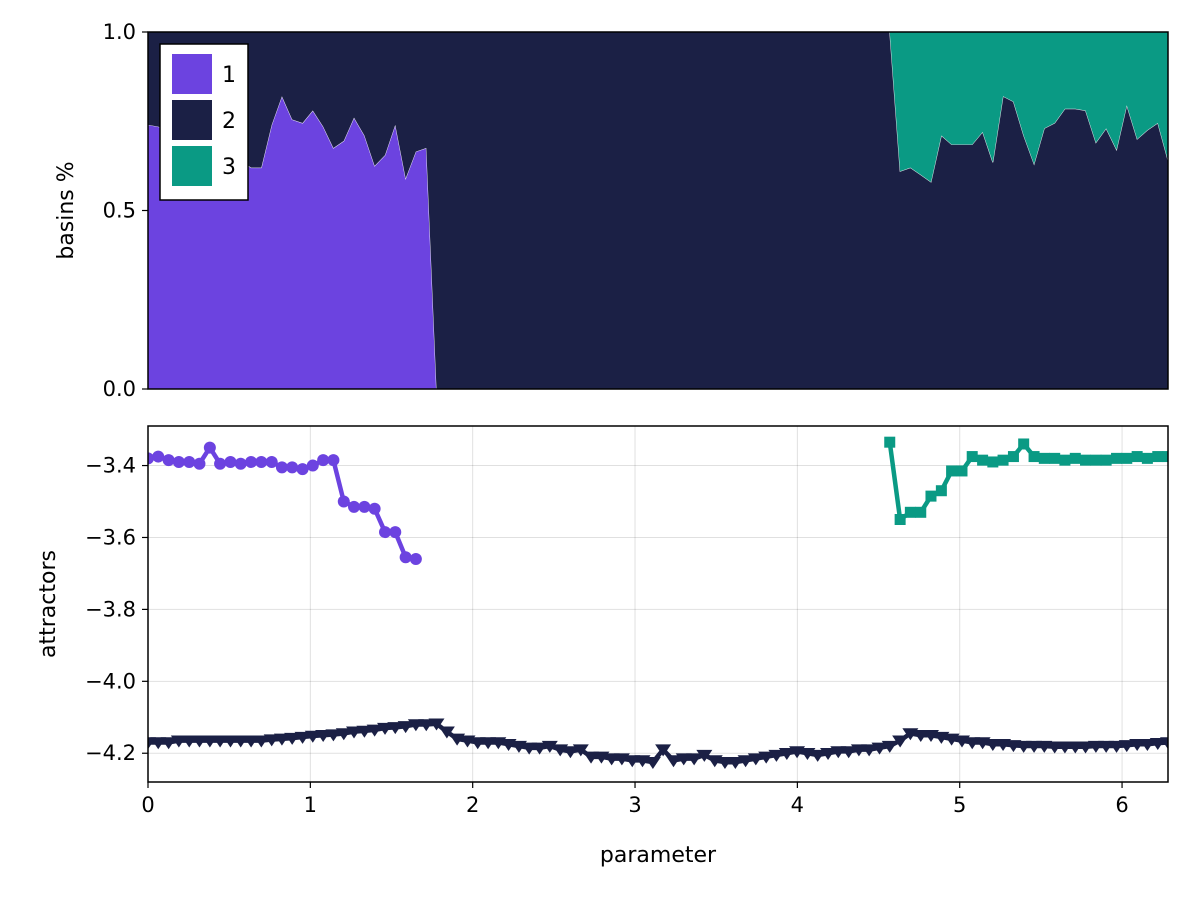  What do you see at coordinates (119, 211) in the screenshot?
I see `basins-y-tick-label: 0.5` at bounding box center [119, 211].